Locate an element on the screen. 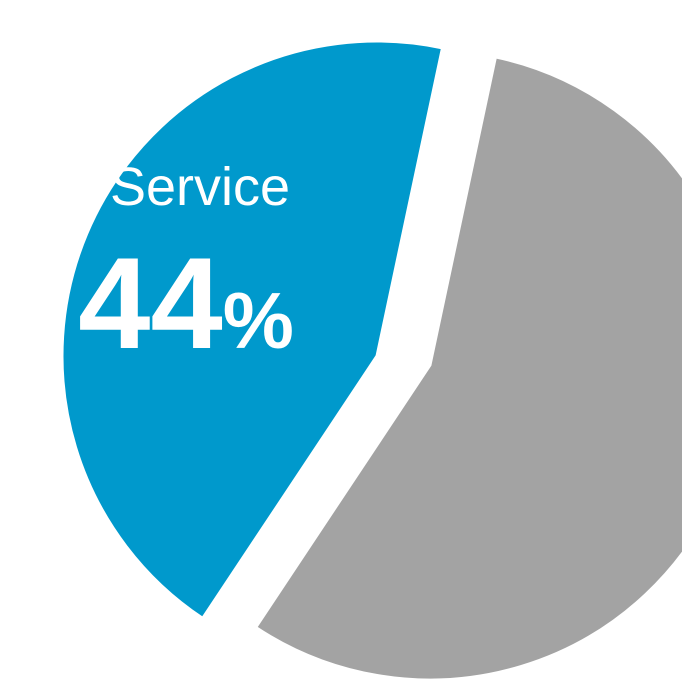 The width and height of the screenshot is (682, 681). pie-labels: Service 44% is located at coordinates (186, 266).